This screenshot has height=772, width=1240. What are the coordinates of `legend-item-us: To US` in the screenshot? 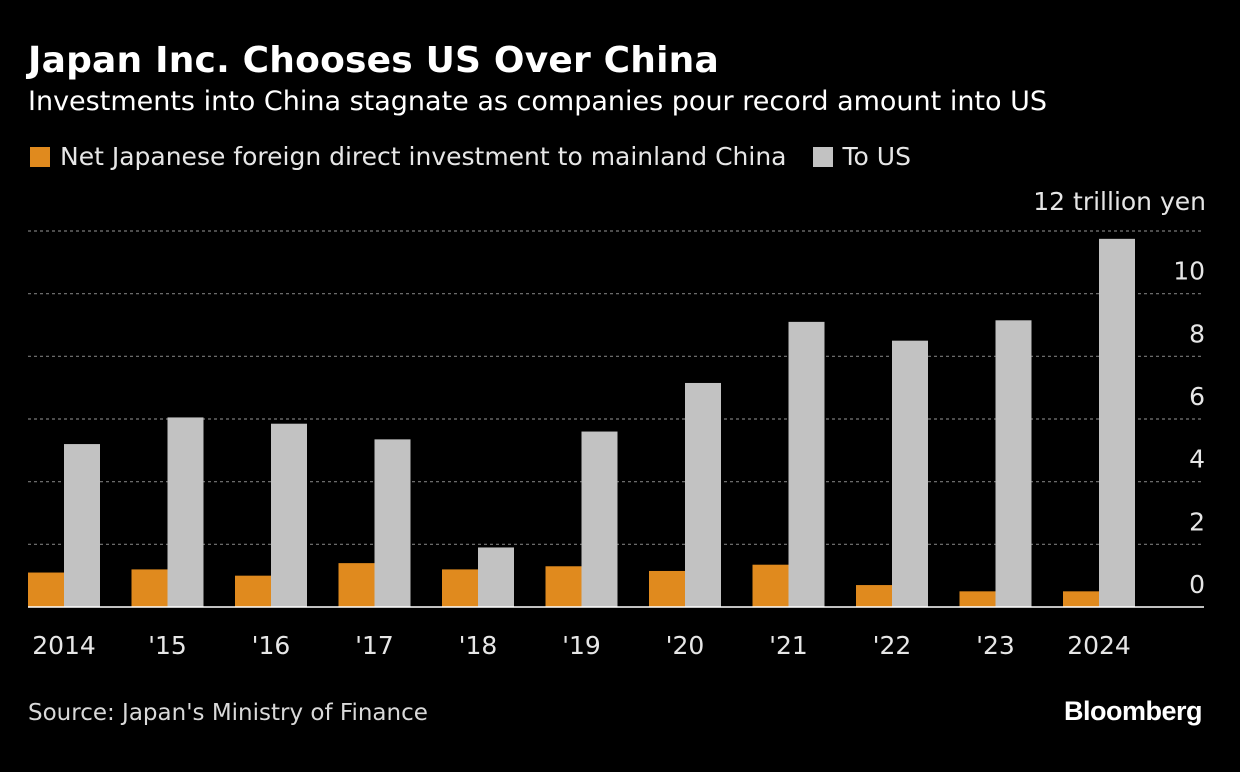 It's located at (861, 156).